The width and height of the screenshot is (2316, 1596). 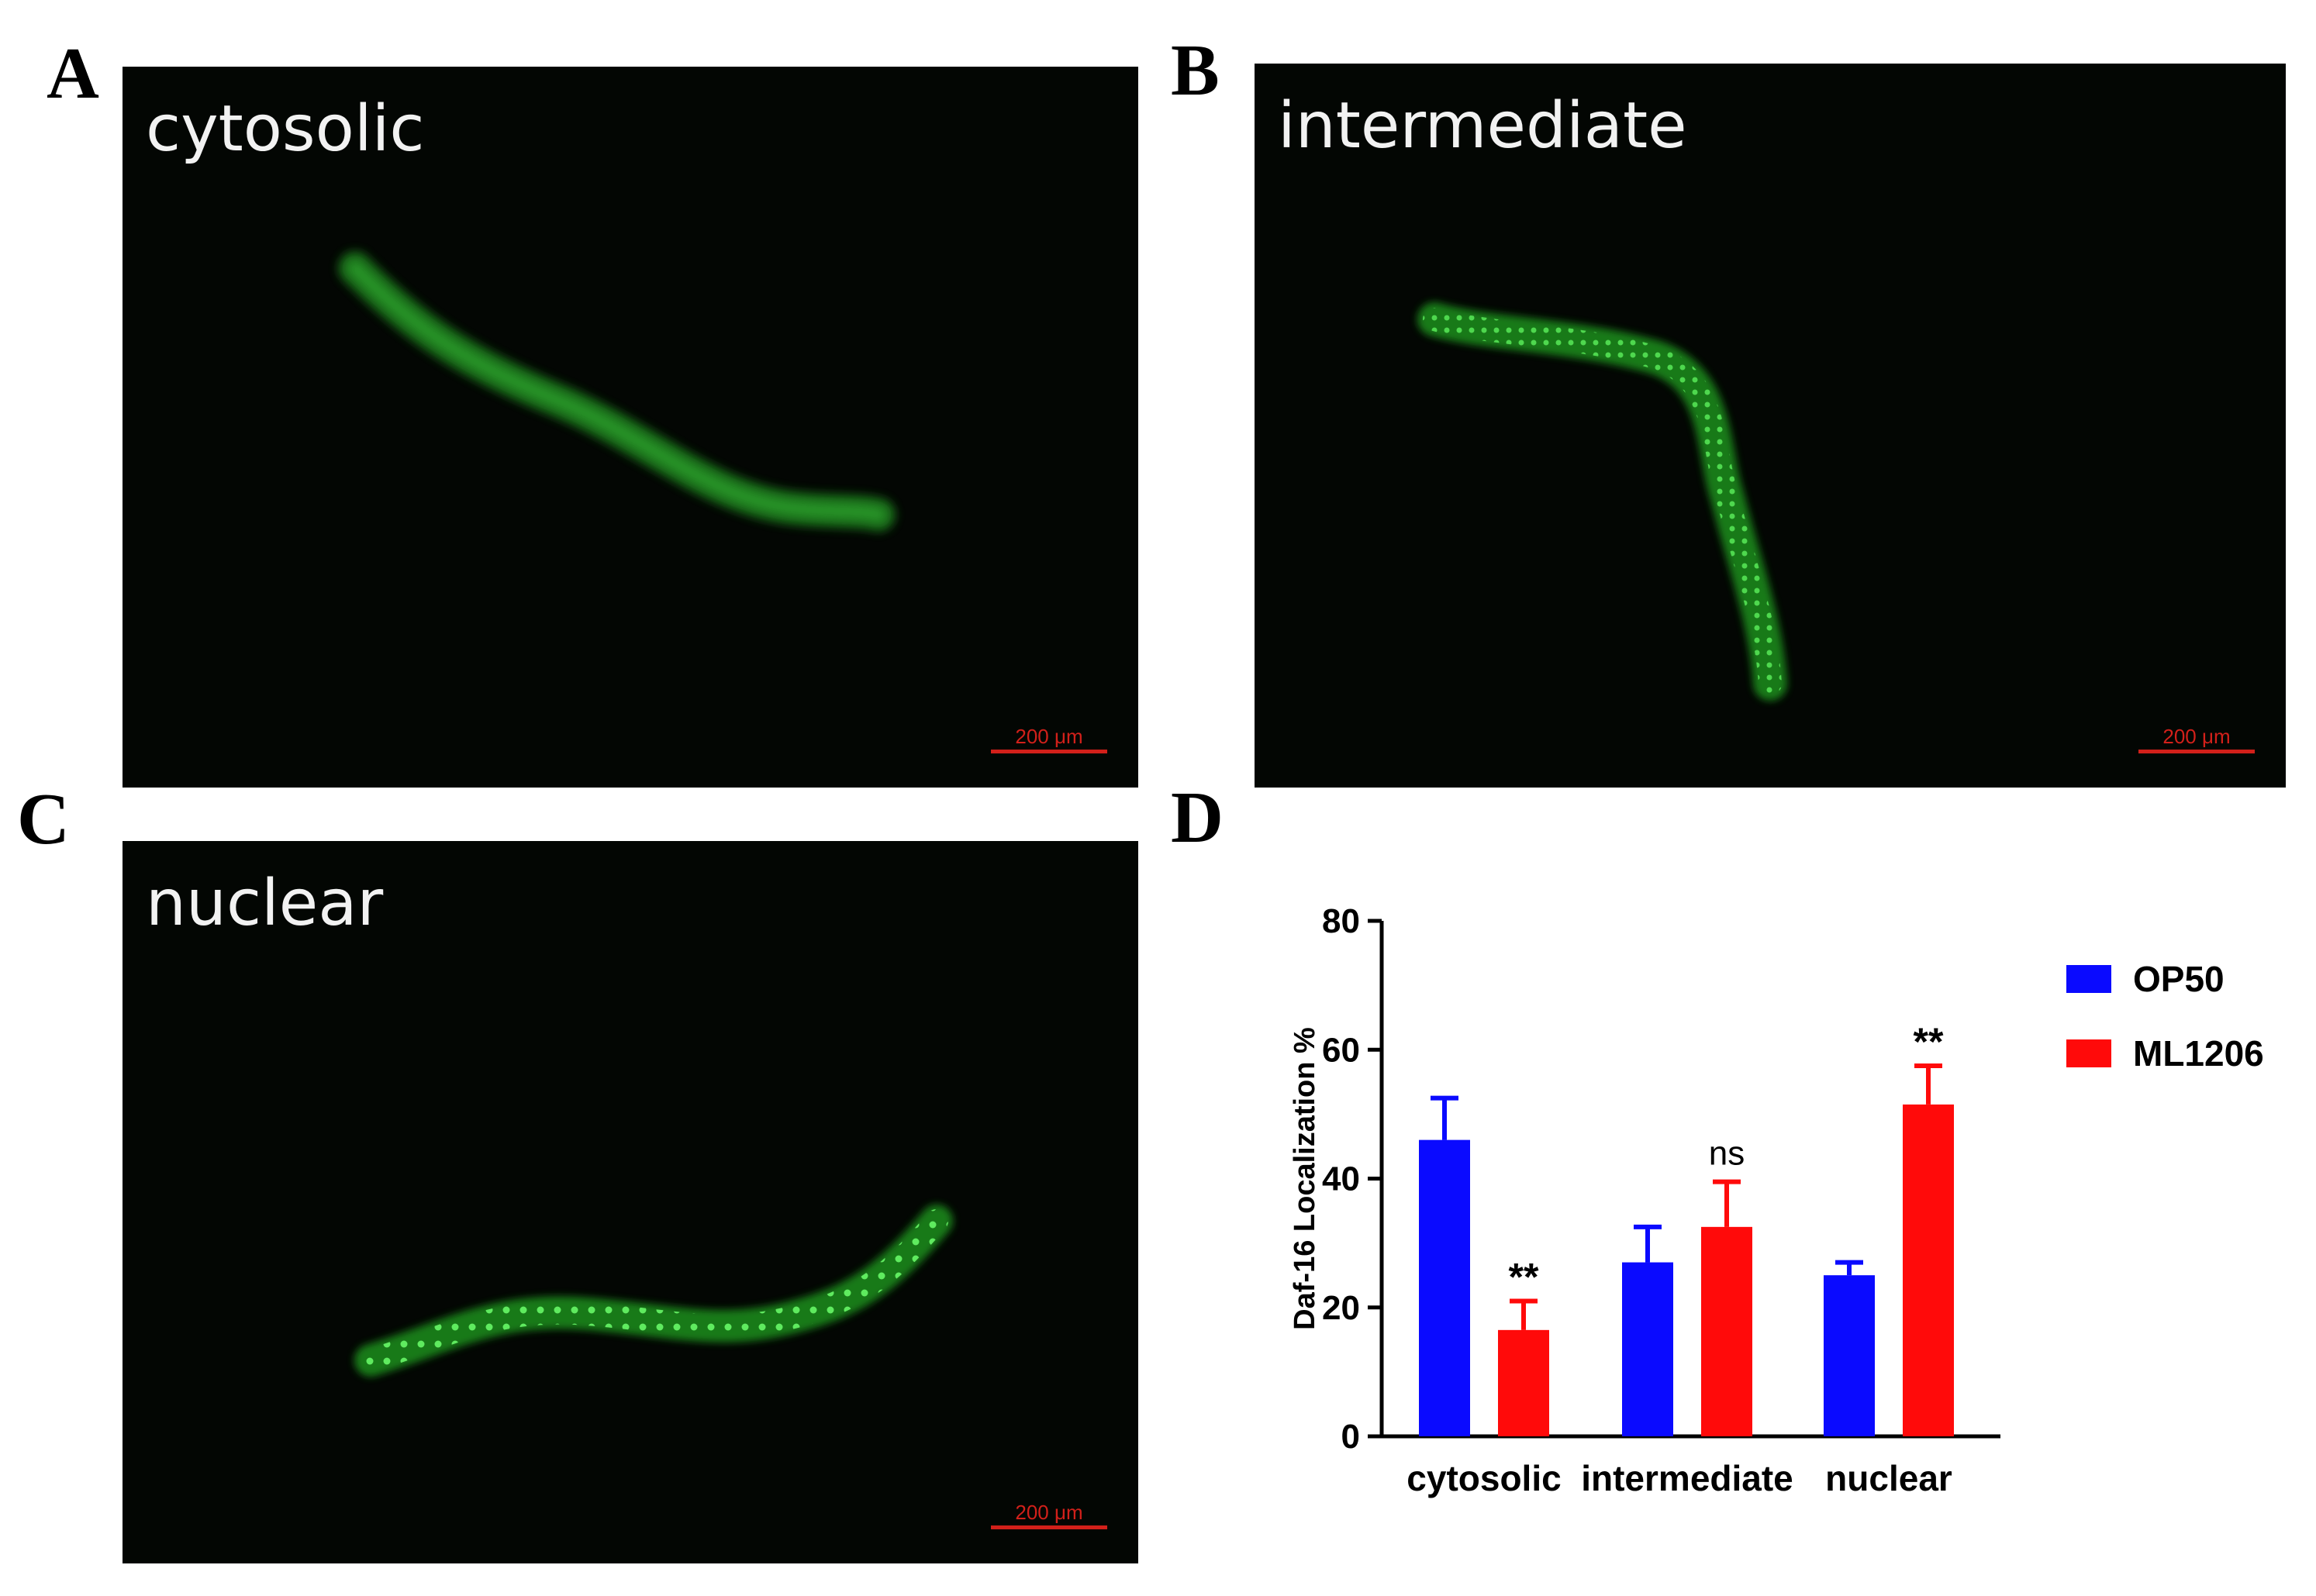 What do you see at coordinates (1602, 501) in the screenshot?
I see `worm-image-intermediate` at bounding box center [1602, 501].